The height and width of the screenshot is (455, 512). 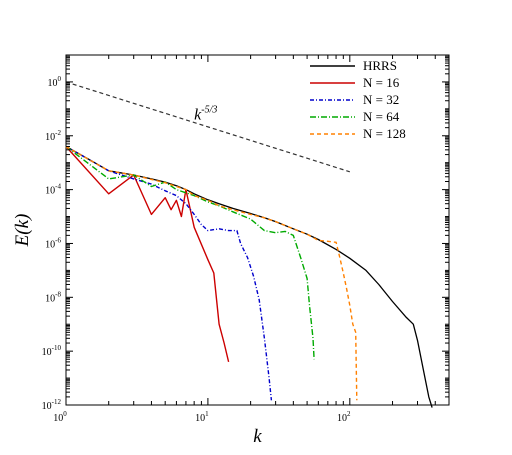 What do you see at coordinates (198, 115) in the screenshot?
I see `slope-annotation-base: k` at bounding box center [198, 115].